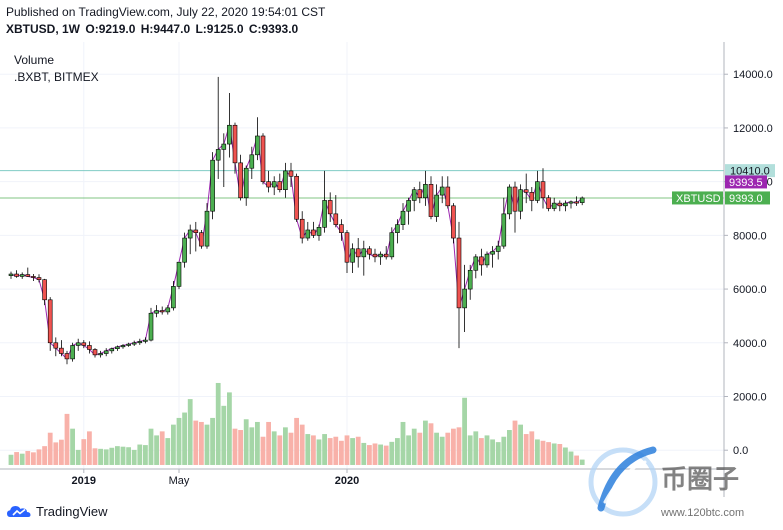 The image size is (783, 530). I want to click on index-price-tag, so click(746, 182).